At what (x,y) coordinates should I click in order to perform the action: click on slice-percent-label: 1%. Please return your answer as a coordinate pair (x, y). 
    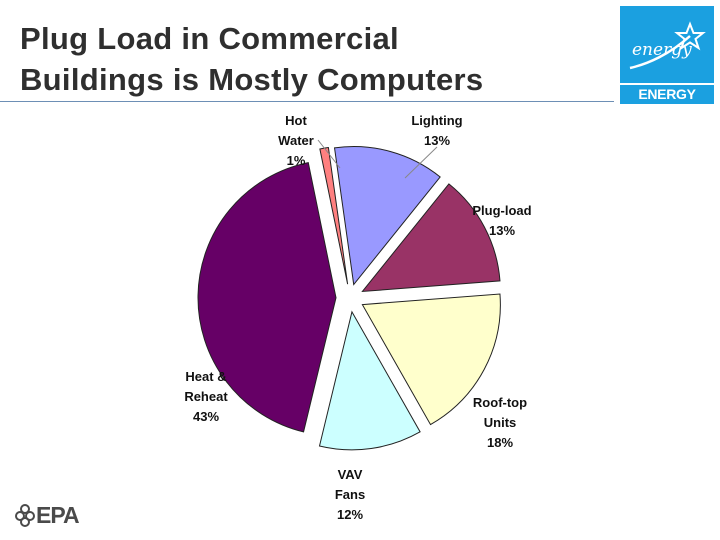
    Looking at the image, I should click on (296, 160).